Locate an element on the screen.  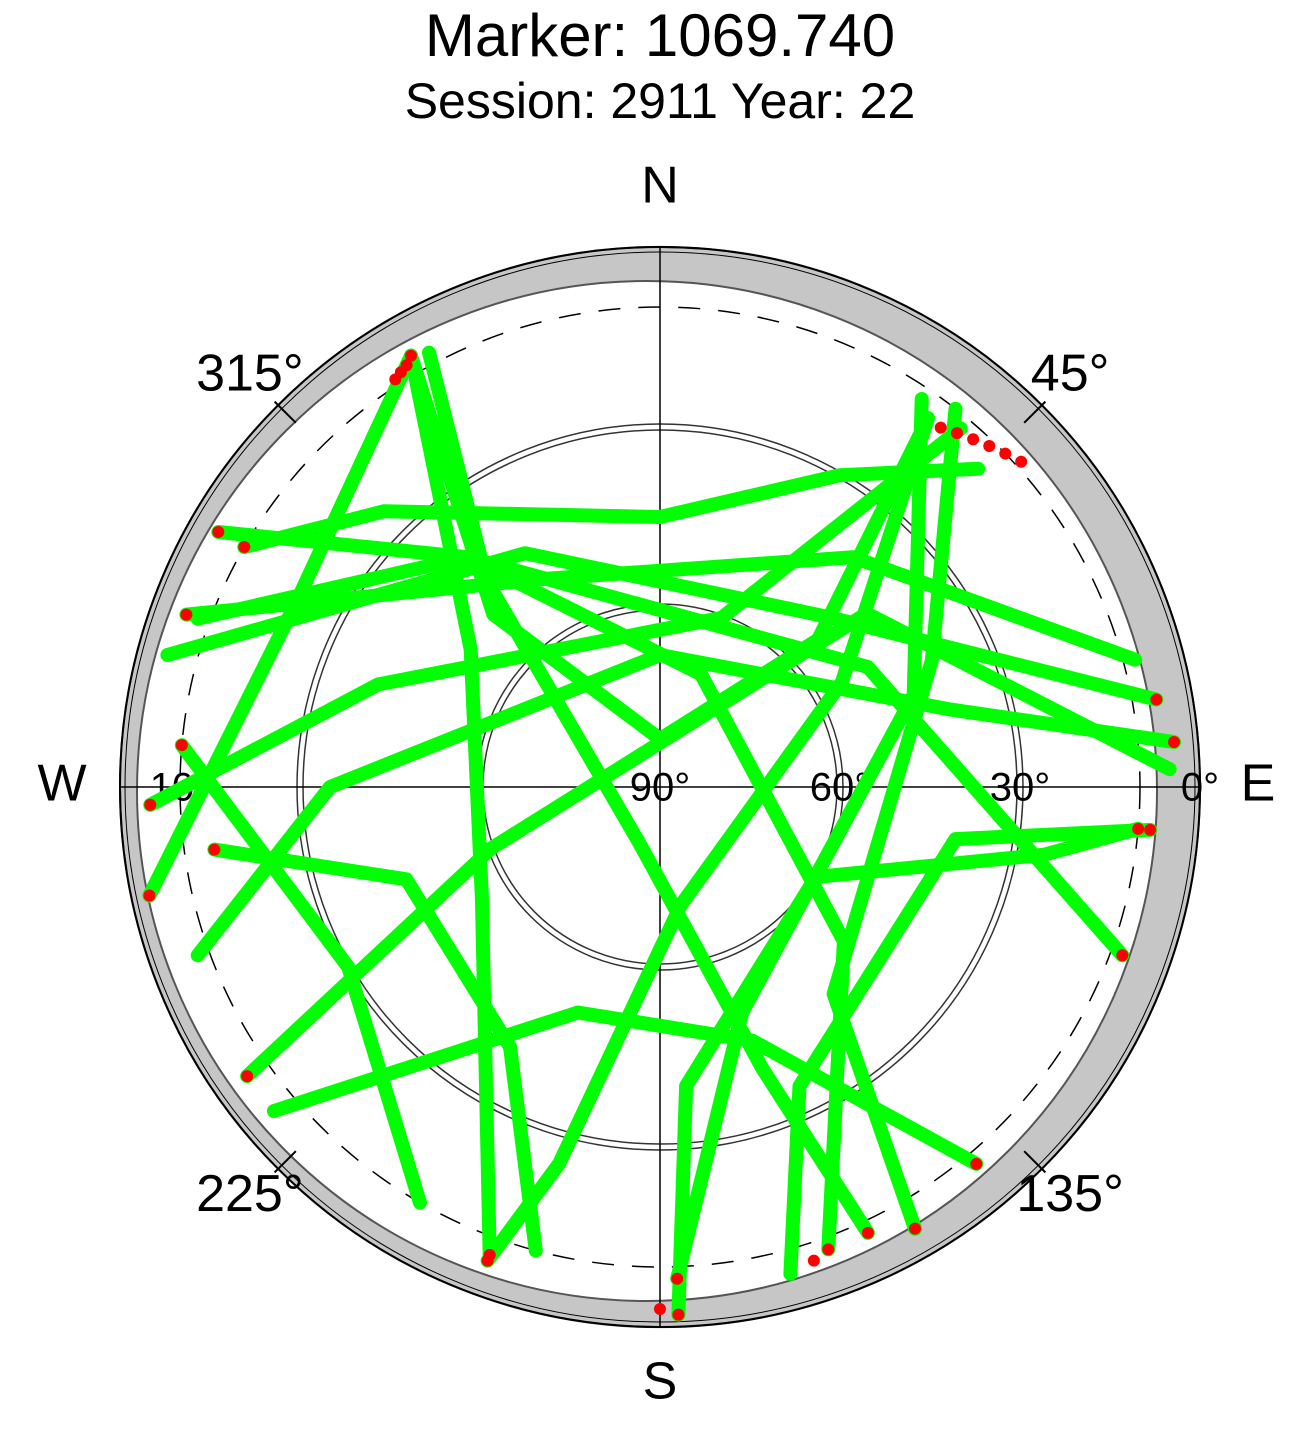
az-tick-label: 135° is located at coordinates (1070, 1194).